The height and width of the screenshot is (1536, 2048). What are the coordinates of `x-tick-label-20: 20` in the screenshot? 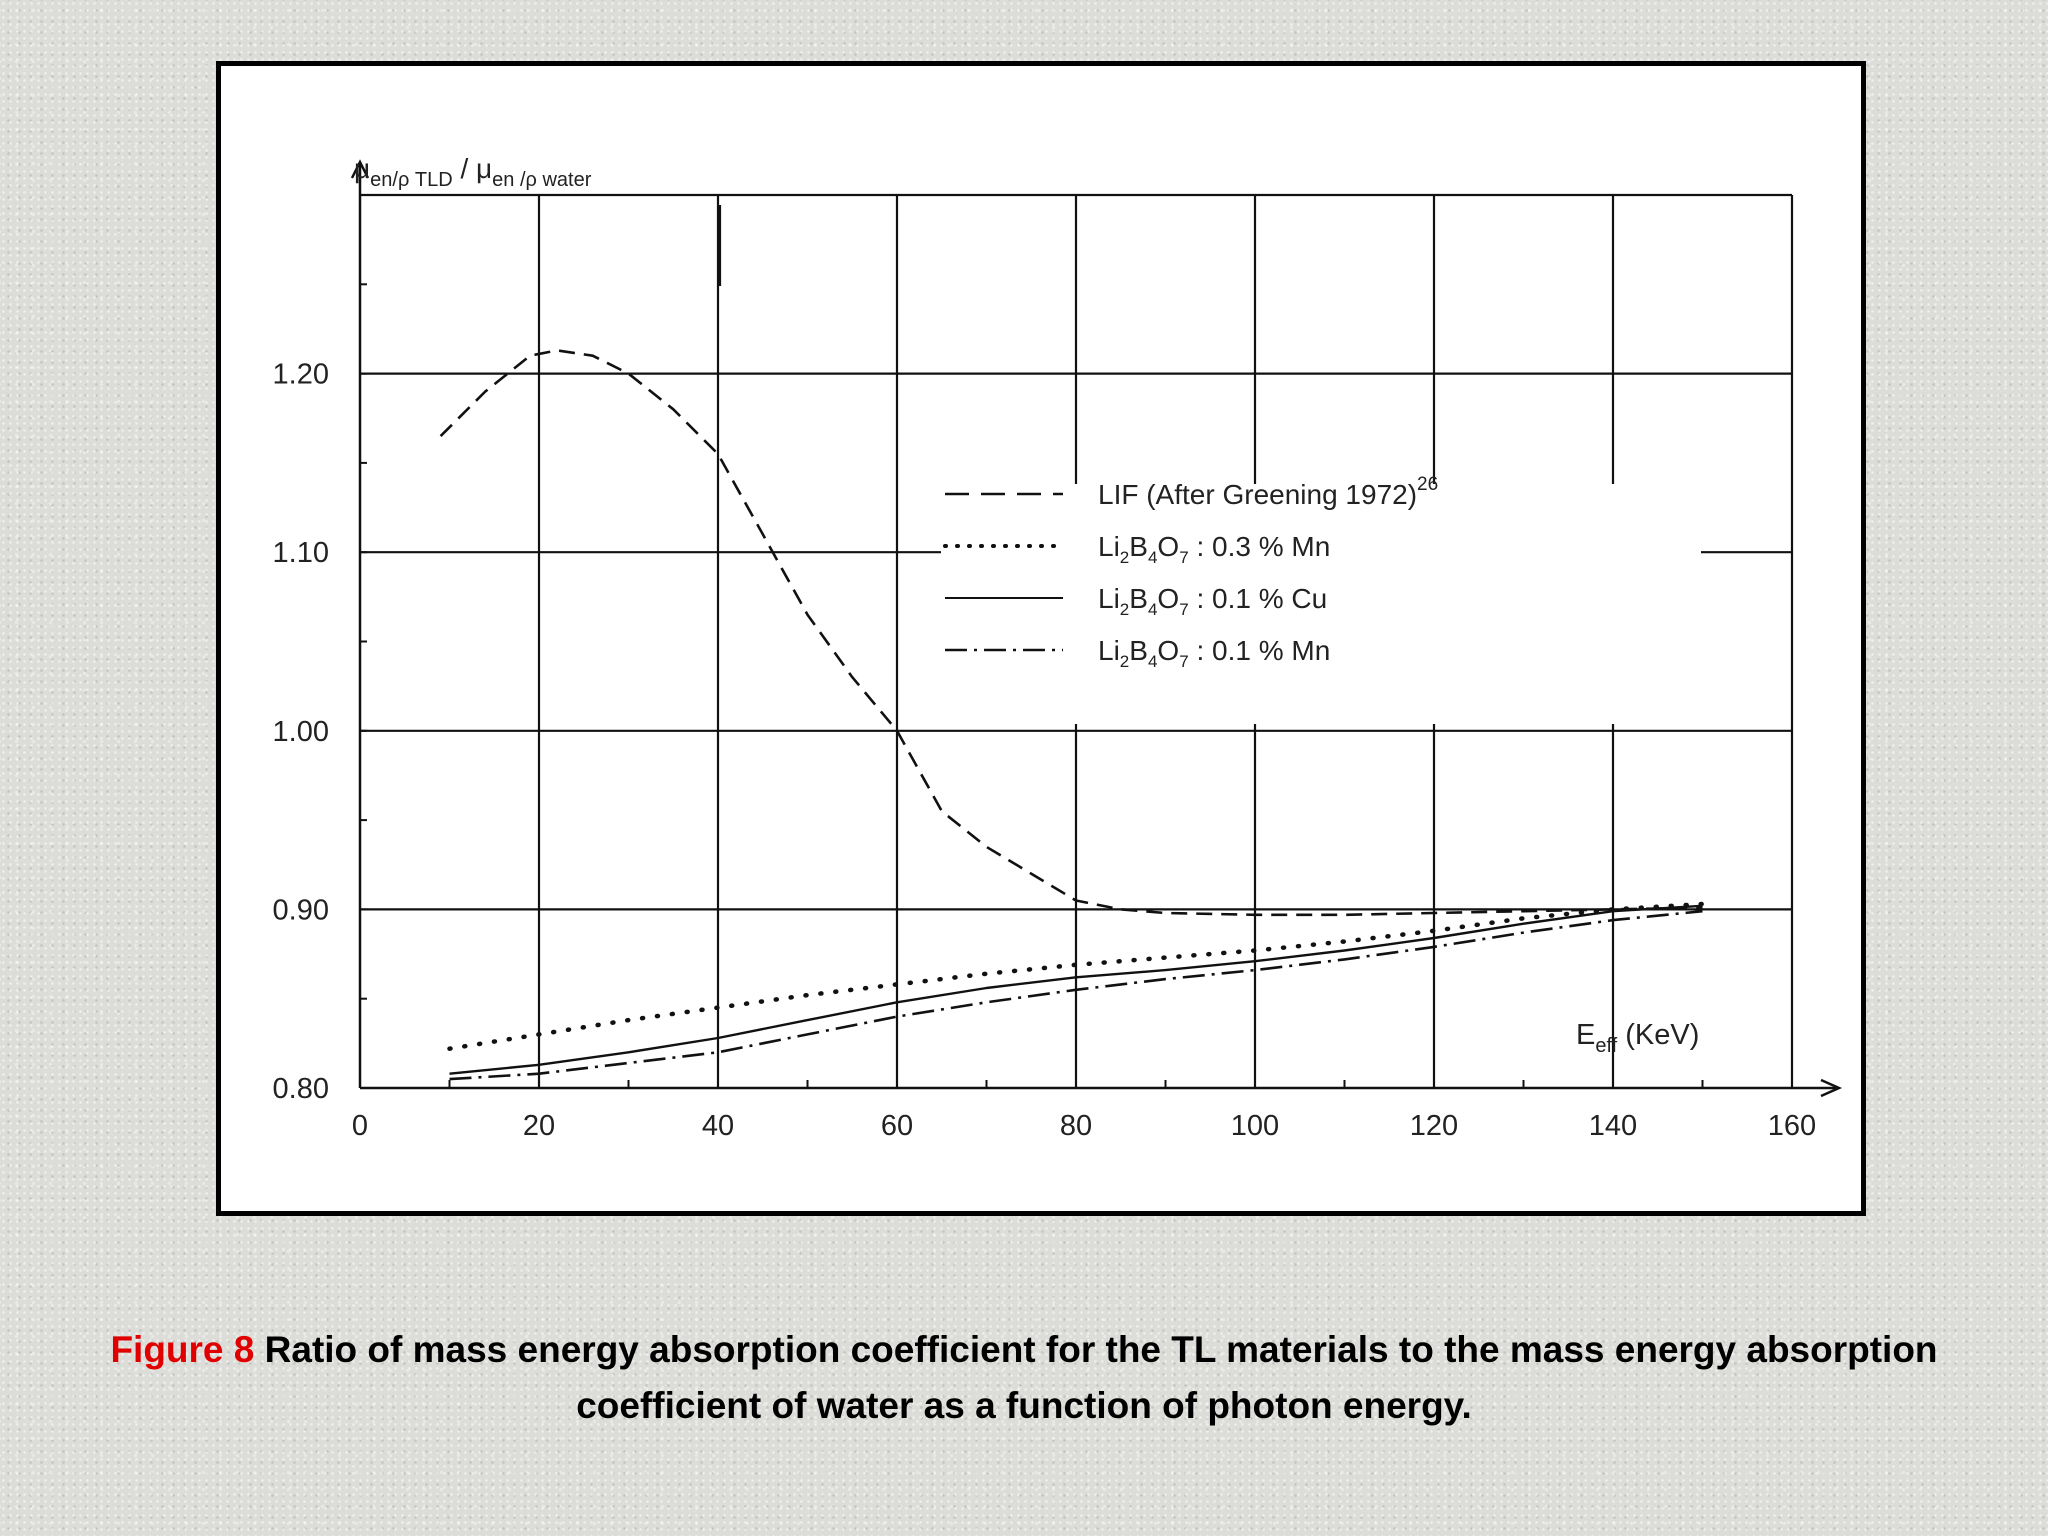 It's located at (539, 1126).